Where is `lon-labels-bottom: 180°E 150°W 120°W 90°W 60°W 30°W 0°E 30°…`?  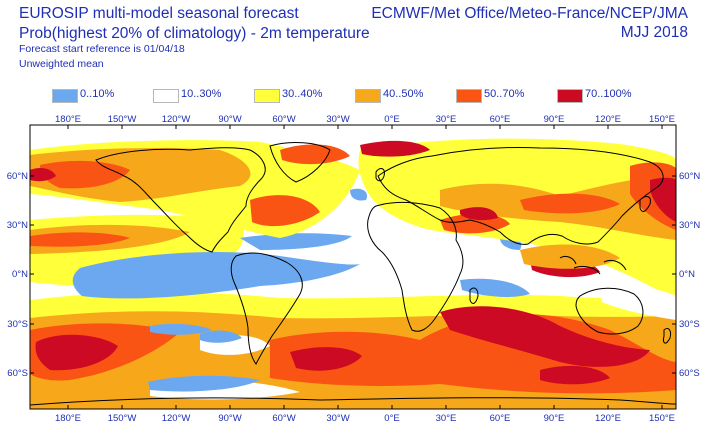 lon-labels-bottom: 180°E 150°W 120°W 90°W 60°W 30°W 0°E 30°… is located at coordinates (365, 418).